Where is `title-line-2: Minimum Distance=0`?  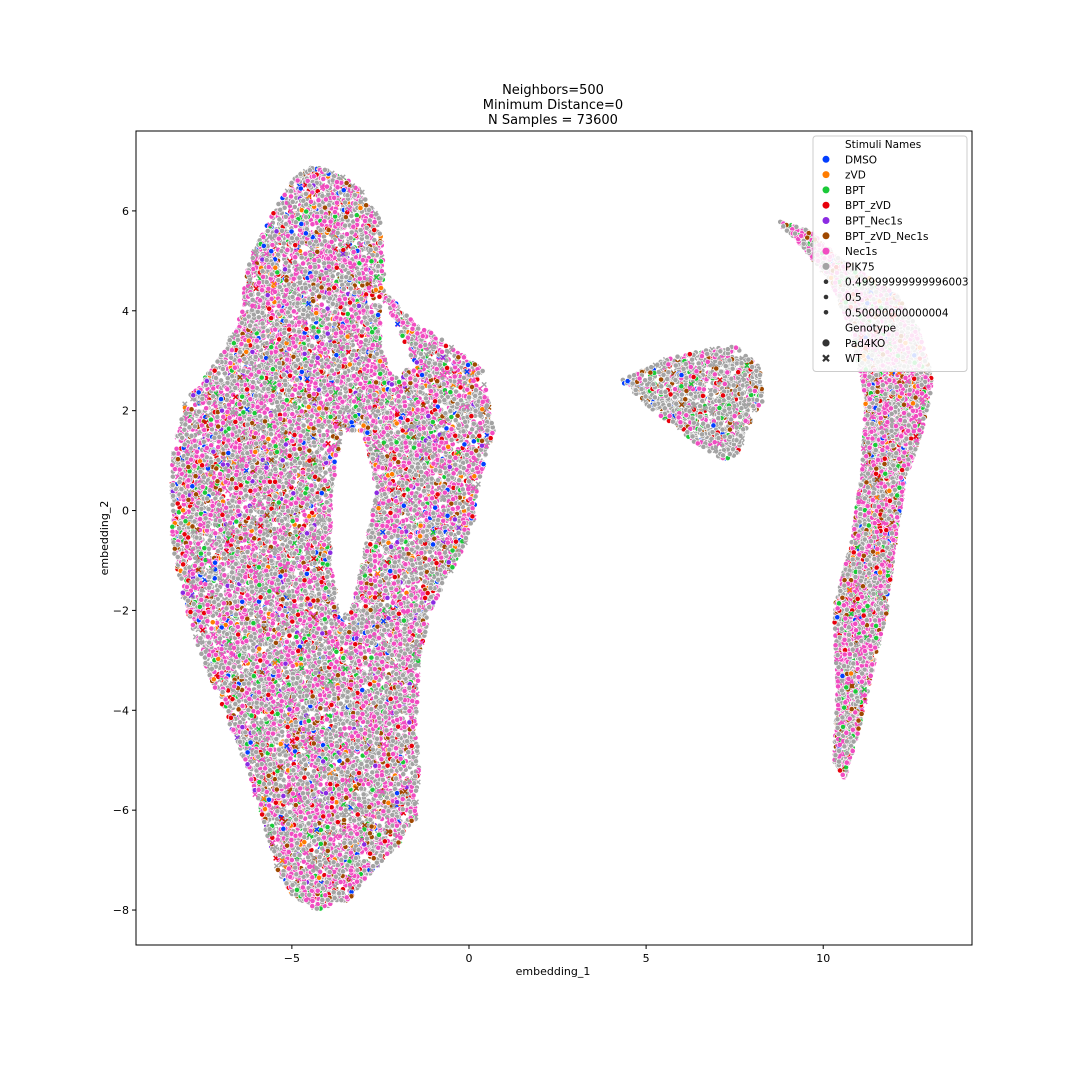
title-line-2: Minimum Distance=0 is located at coordinates (553, 105).